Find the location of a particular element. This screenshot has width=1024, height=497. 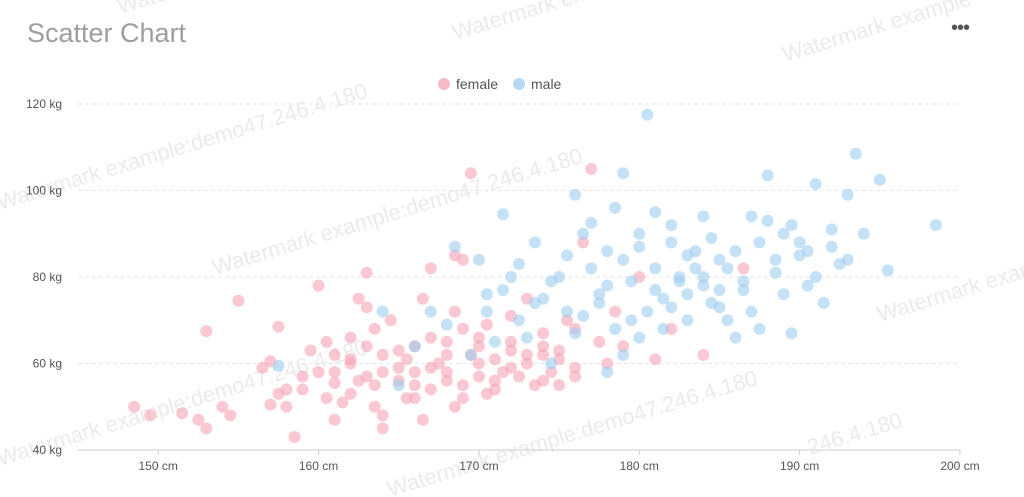

legend-item-female: female is located at coordinates (468, 84).